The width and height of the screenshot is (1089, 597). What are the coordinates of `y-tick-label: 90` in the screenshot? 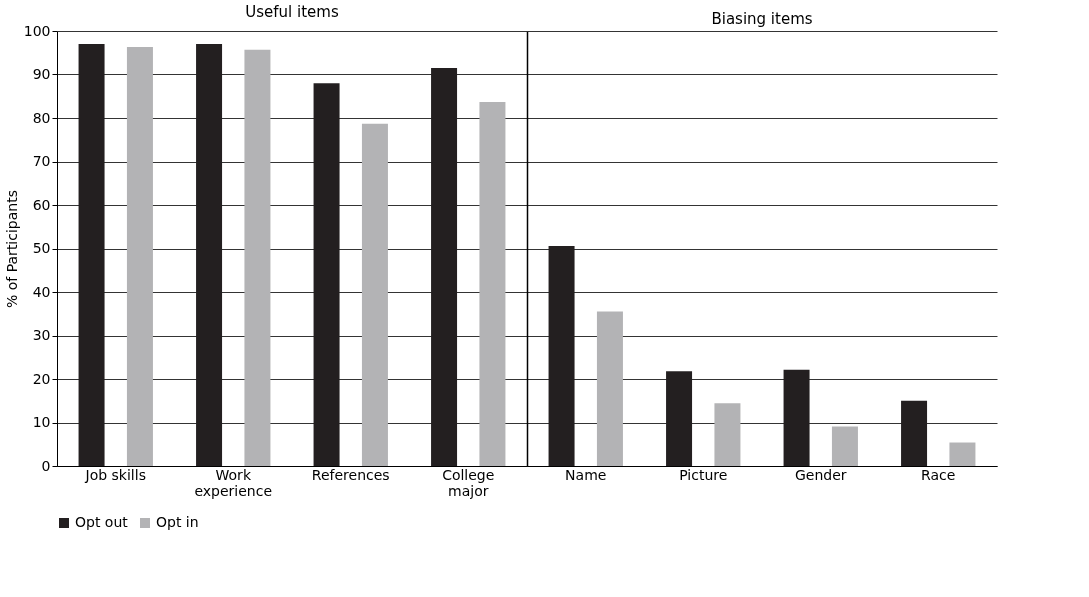 It's located at (41, 74).